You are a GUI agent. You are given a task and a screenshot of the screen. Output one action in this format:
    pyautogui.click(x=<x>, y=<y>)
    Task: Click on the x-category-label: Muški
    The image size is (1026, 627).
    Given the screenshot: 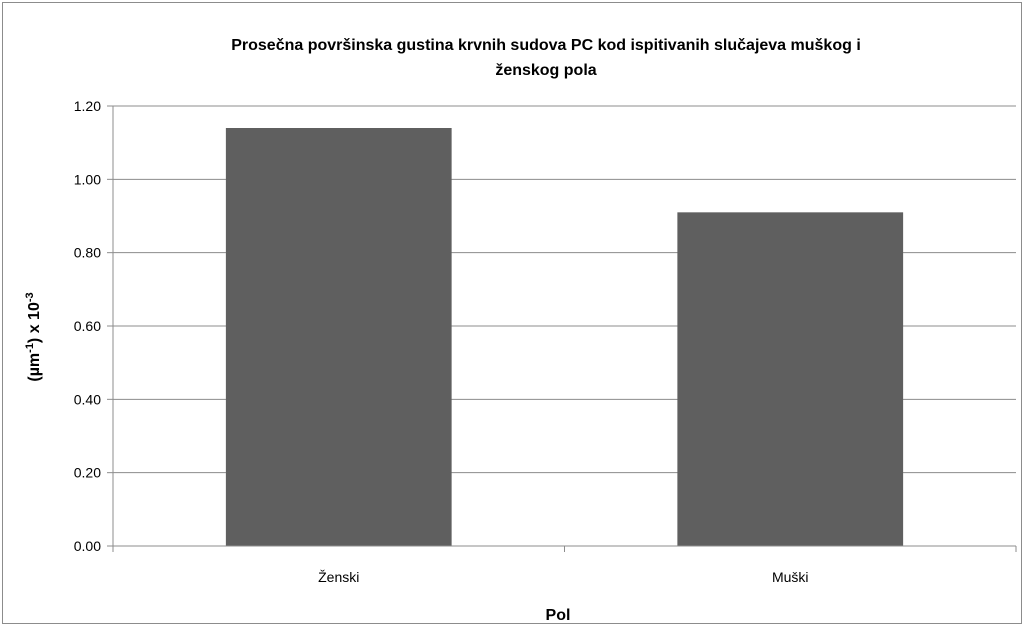 What is the action you would take?
    pyautogui.click(x=790, y=577)
    